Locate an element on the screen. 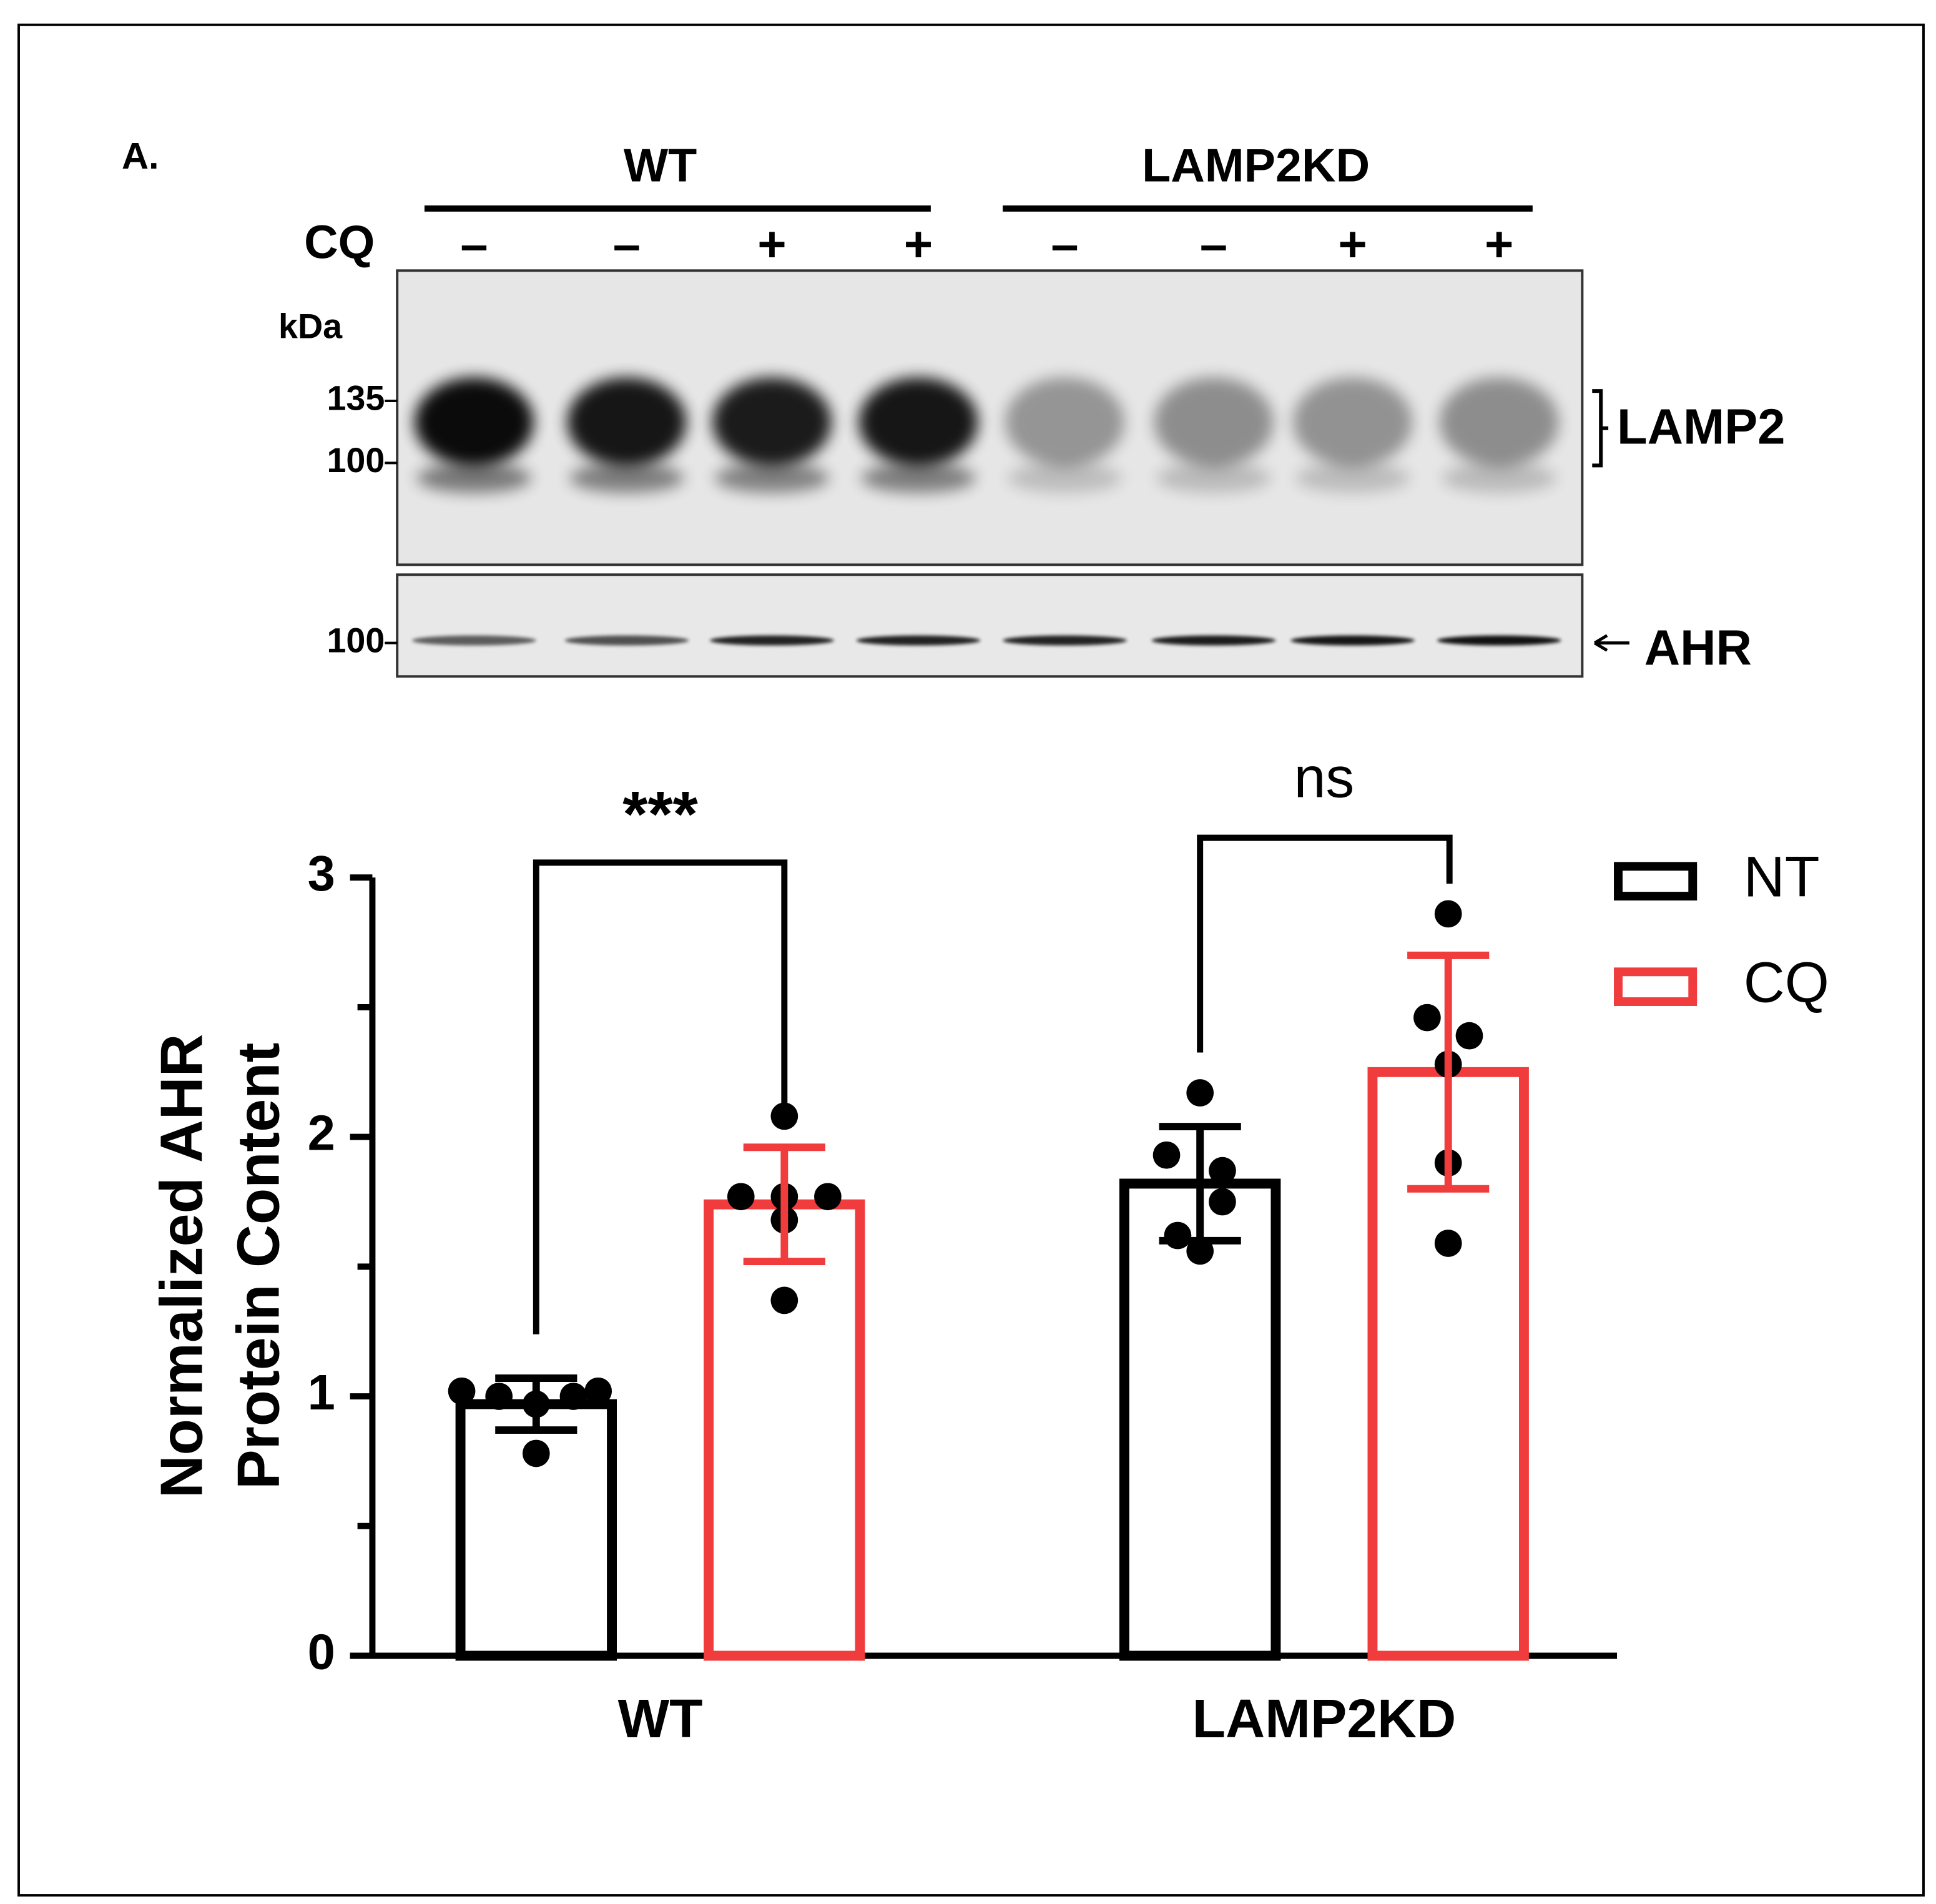 The width and height of the screenshot is (1936, 1904). y-tick-label: 2 is located at coordinates (321, 1133).